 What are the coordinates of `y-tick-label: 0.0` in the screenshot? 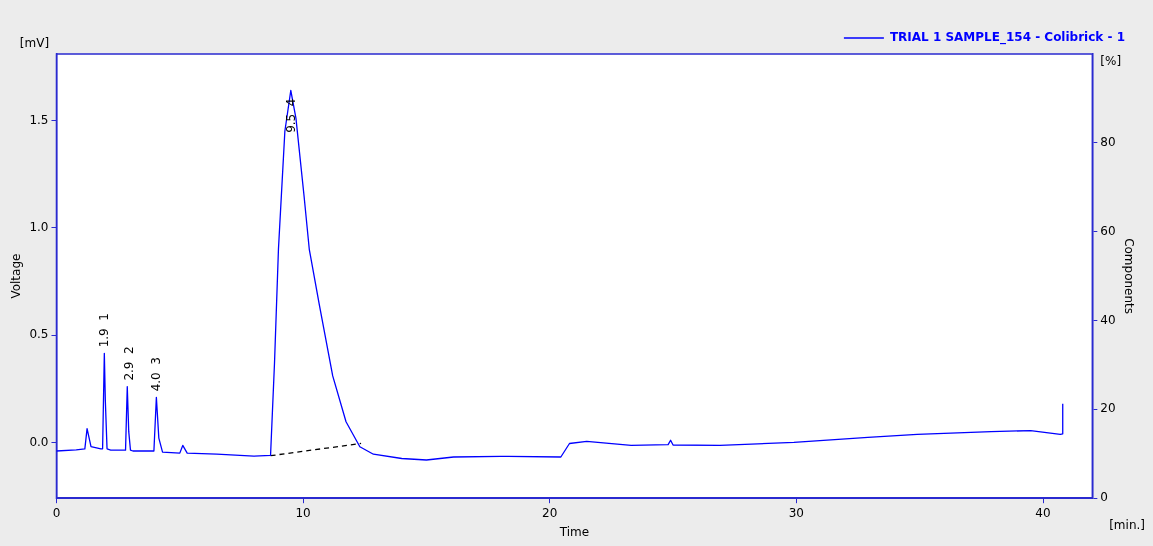 It's located at (39, 441).